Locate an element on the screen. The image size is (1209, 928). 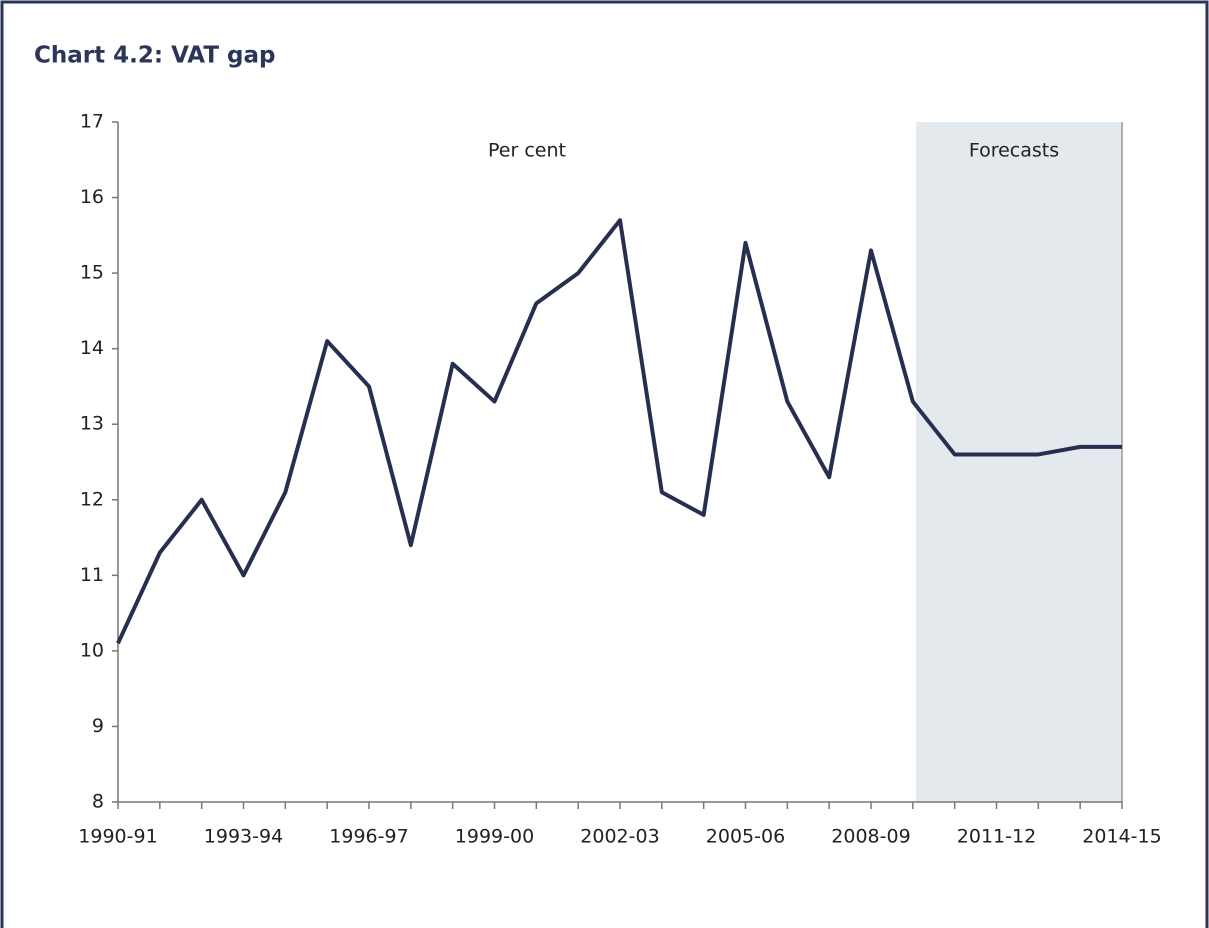
y-tick-label: 17 is located at coordinates (92, 122).